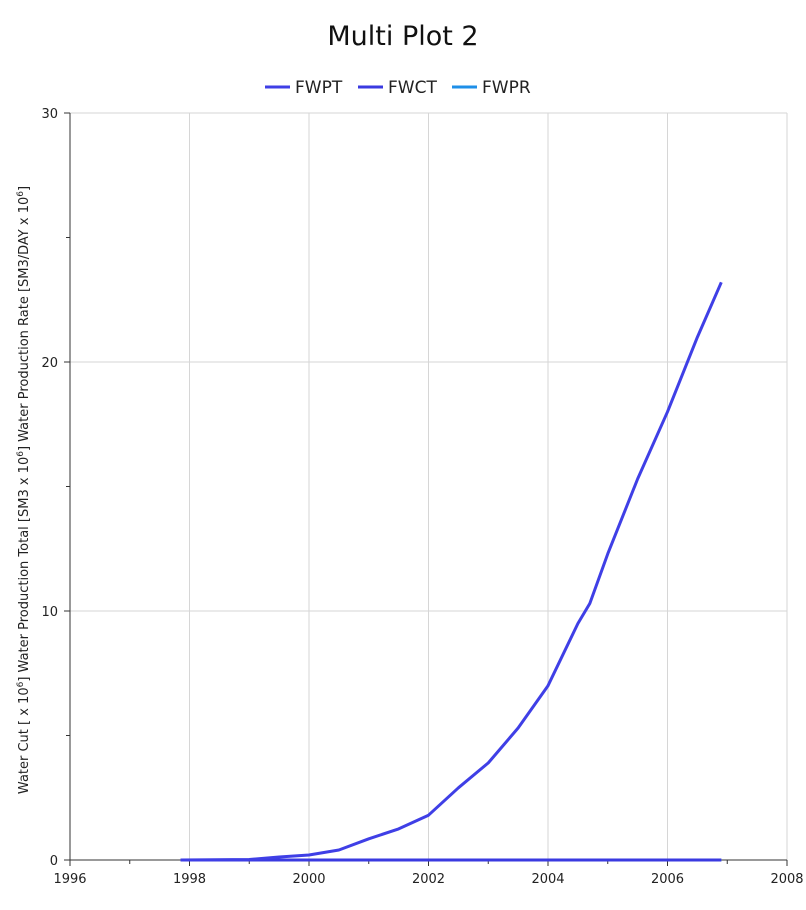 The height and width of the screenshot is (910, 806). Describe the element at coordinates (402, 36) in the screenshot. I see `chart-title: Multi Plot 2` at that location.